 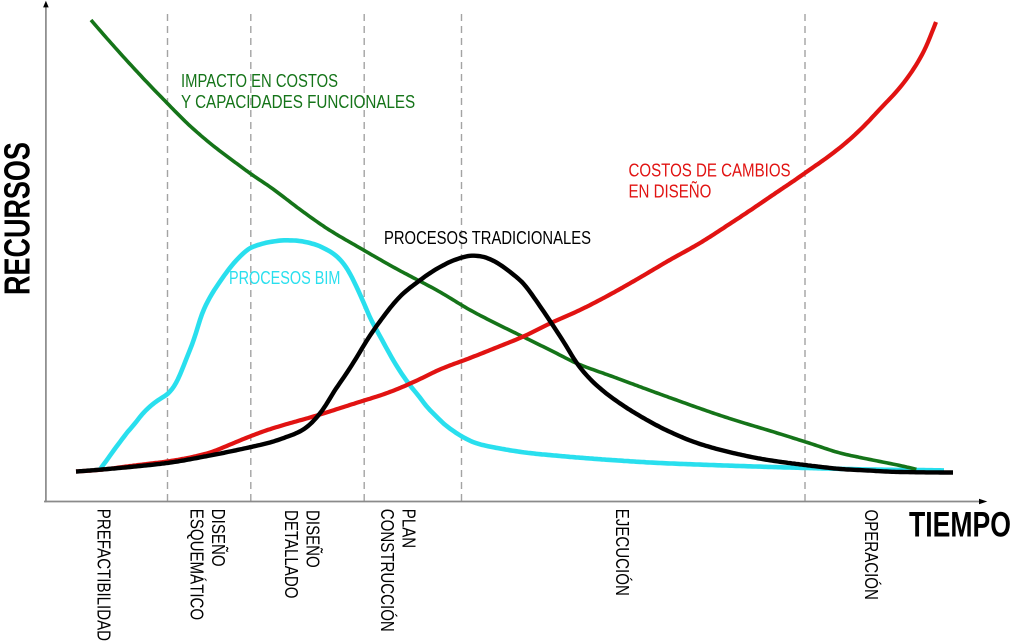 What do you see at coordinates (710, 170) in the screenshot?
I see `svg-text: COSTOS DE CAMBIOS` at bounding box center [710, 170].